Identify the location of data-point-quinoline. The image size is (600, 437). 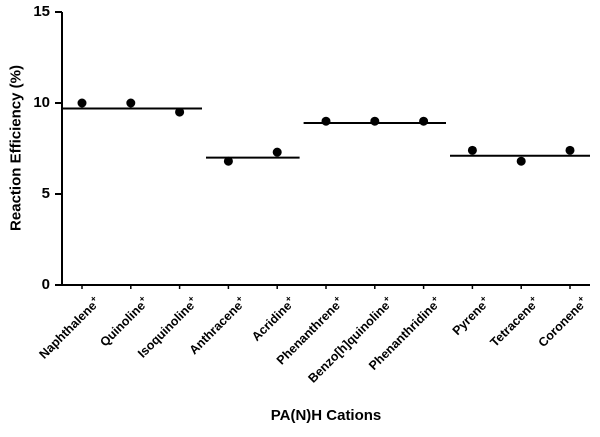
(131, 103).